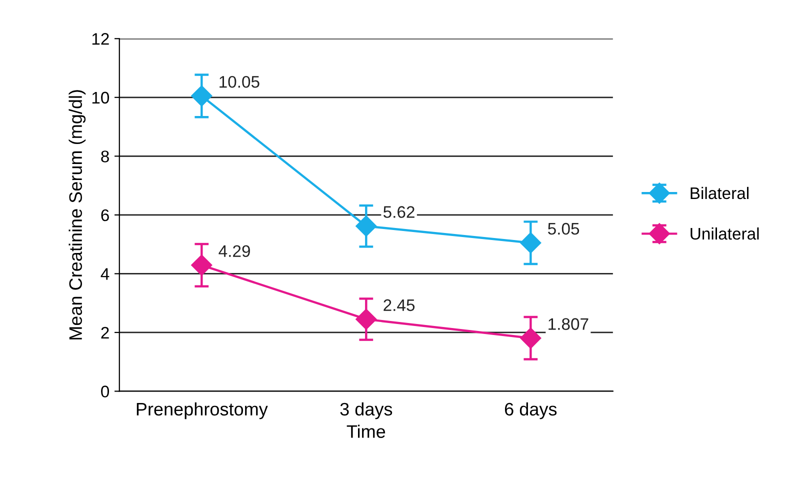  I want to click on data-label: 1.807, so click(568, 324).